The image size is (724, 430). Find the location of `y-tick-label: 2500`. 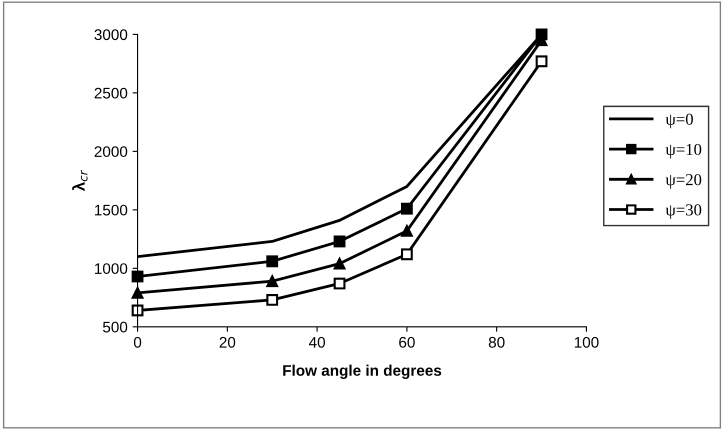

y-tick-label: 2500 is located at coordinates (111, 93).